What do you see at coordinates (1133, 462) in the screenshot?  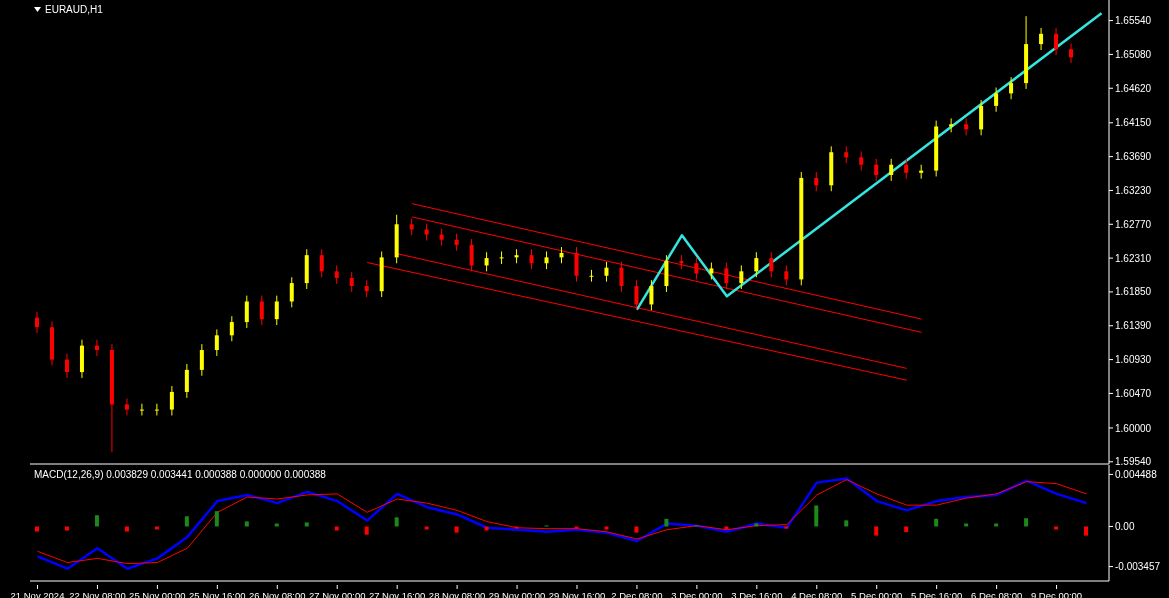 I see `y-tick-label: 1.59540` at bounding box center [1133, 462].